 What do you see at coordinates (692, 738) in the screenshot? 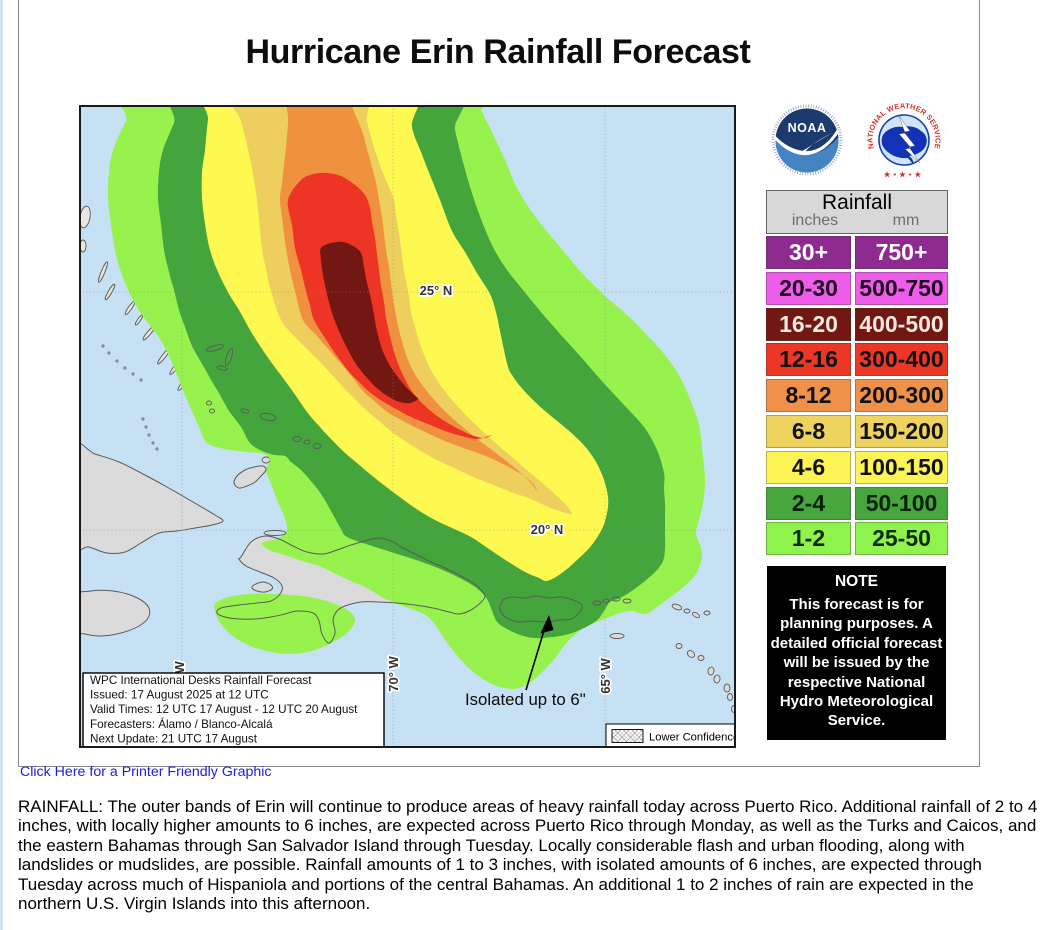
I see `svg-text: Lower Confidence` at bounding box center [692, 738].